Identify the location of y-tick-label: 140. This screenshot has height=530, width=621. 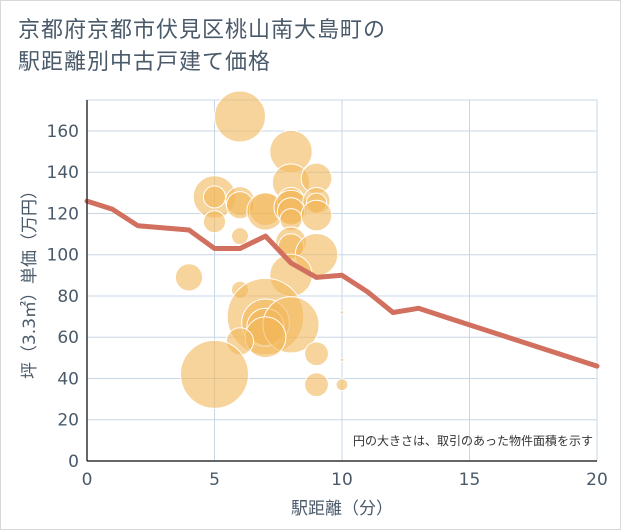
(63, 173).